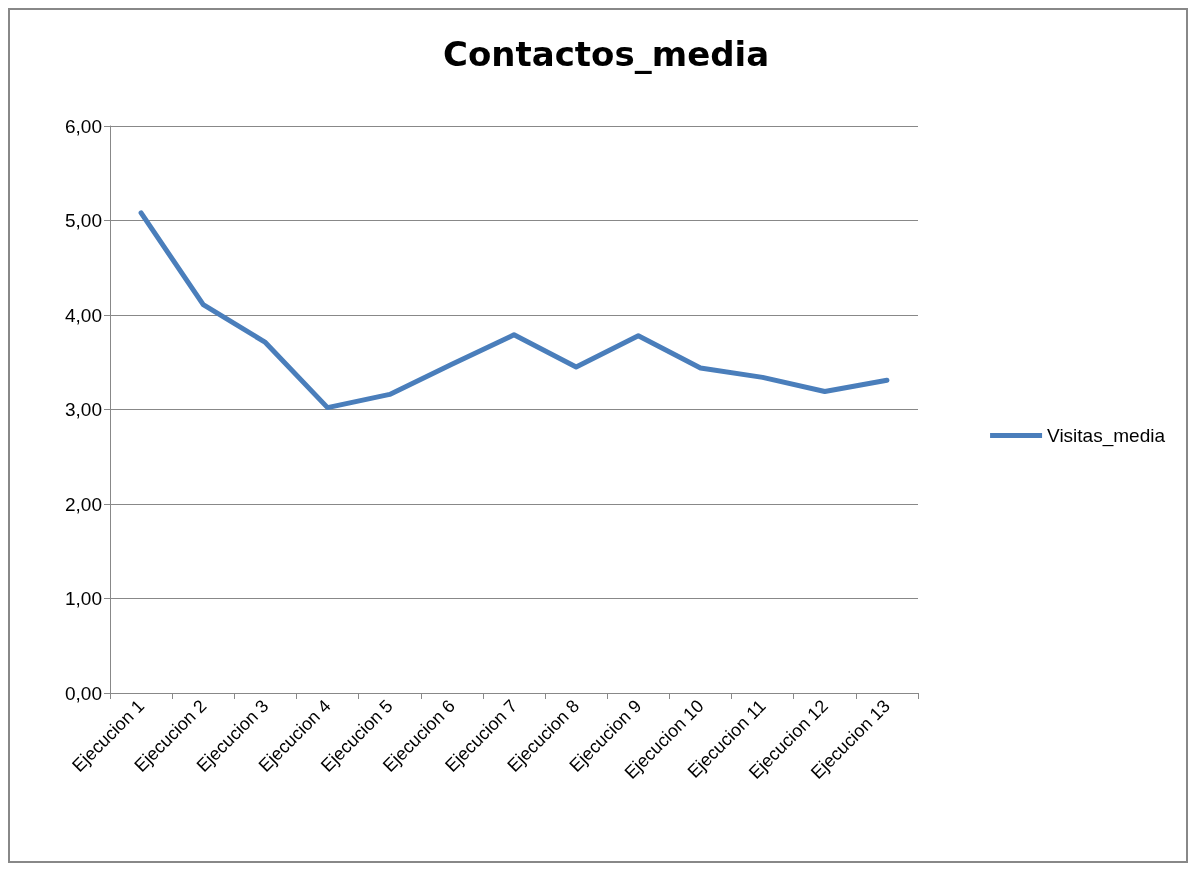 Image resolution: width=1198 pixels, height=873 pixels. I want to click on chart-title: Contactos_media, so click(606, 54).